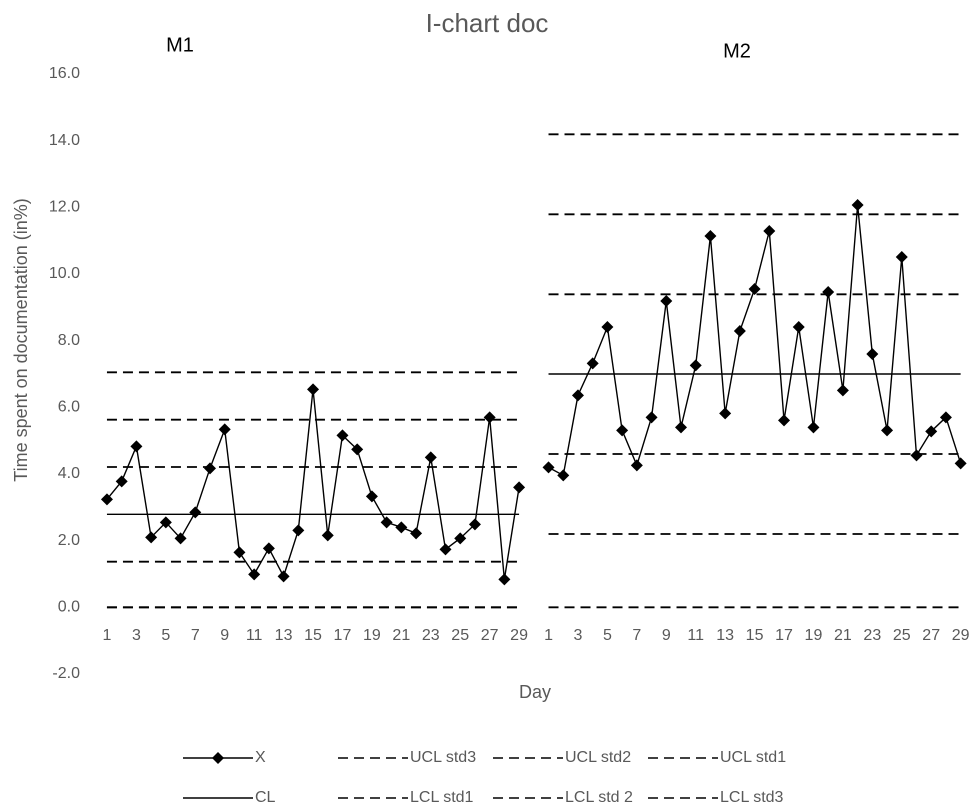 The image size is (975, 812). I want to click on chart-title: I-chart doc, so click(487, 23).